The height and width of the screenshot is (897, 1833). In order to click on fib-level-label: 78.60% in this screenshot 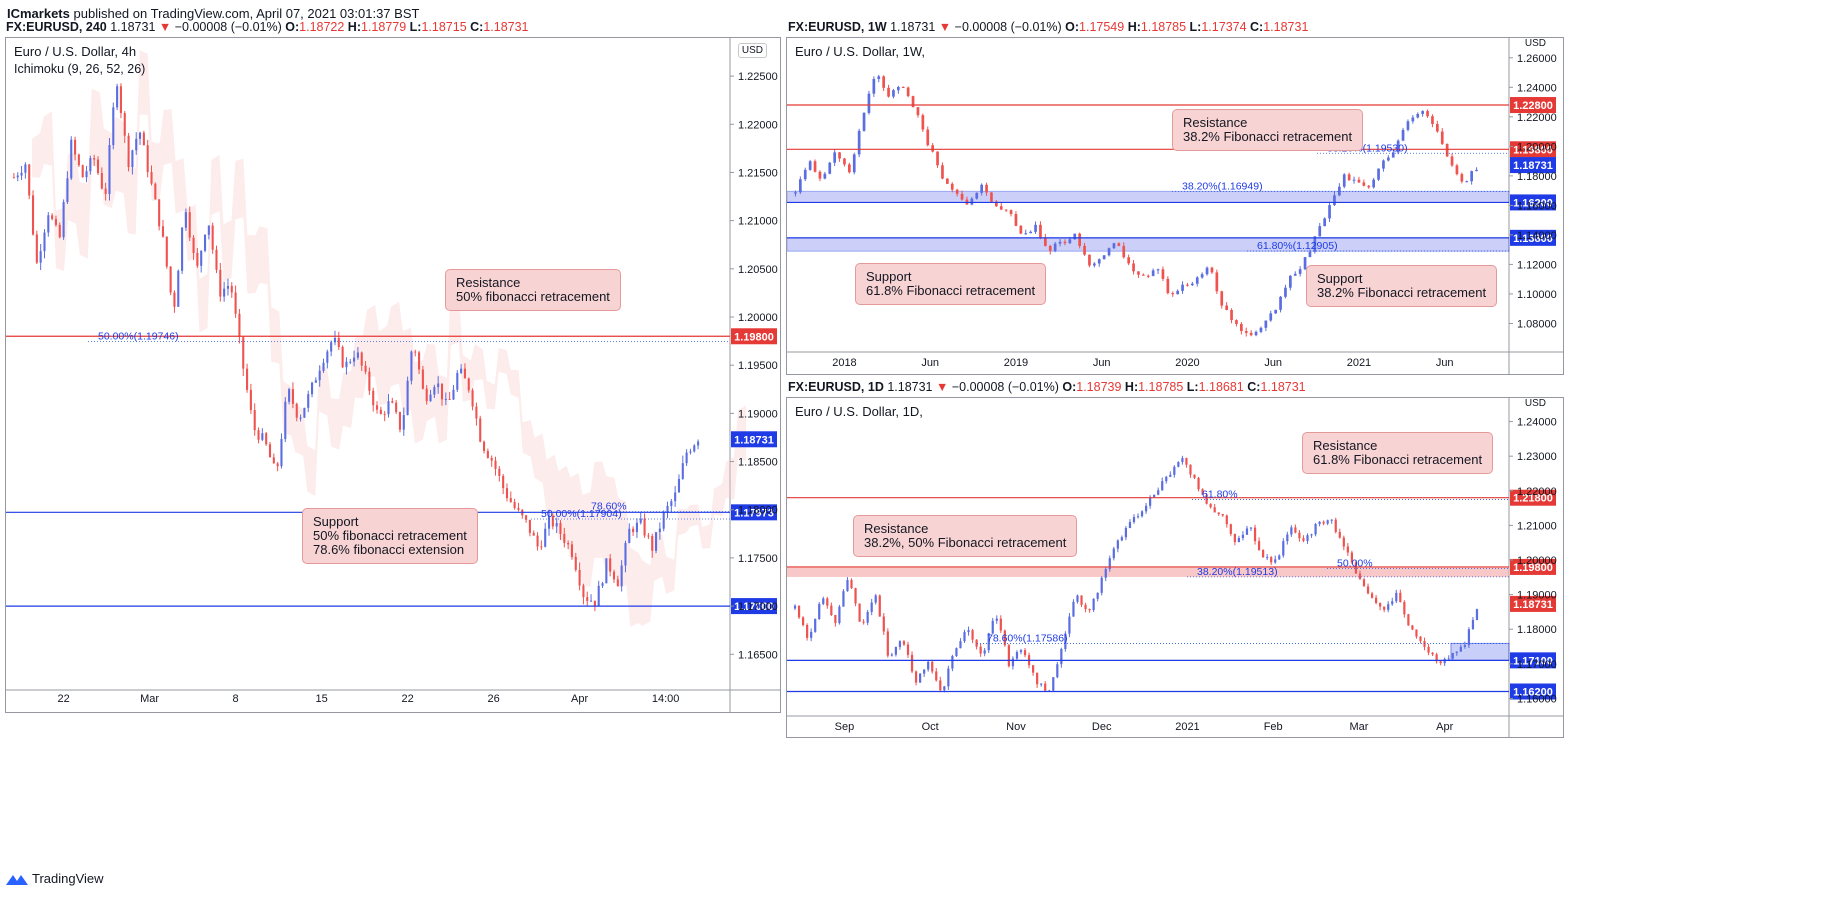, I will do `click(609, 507)`.